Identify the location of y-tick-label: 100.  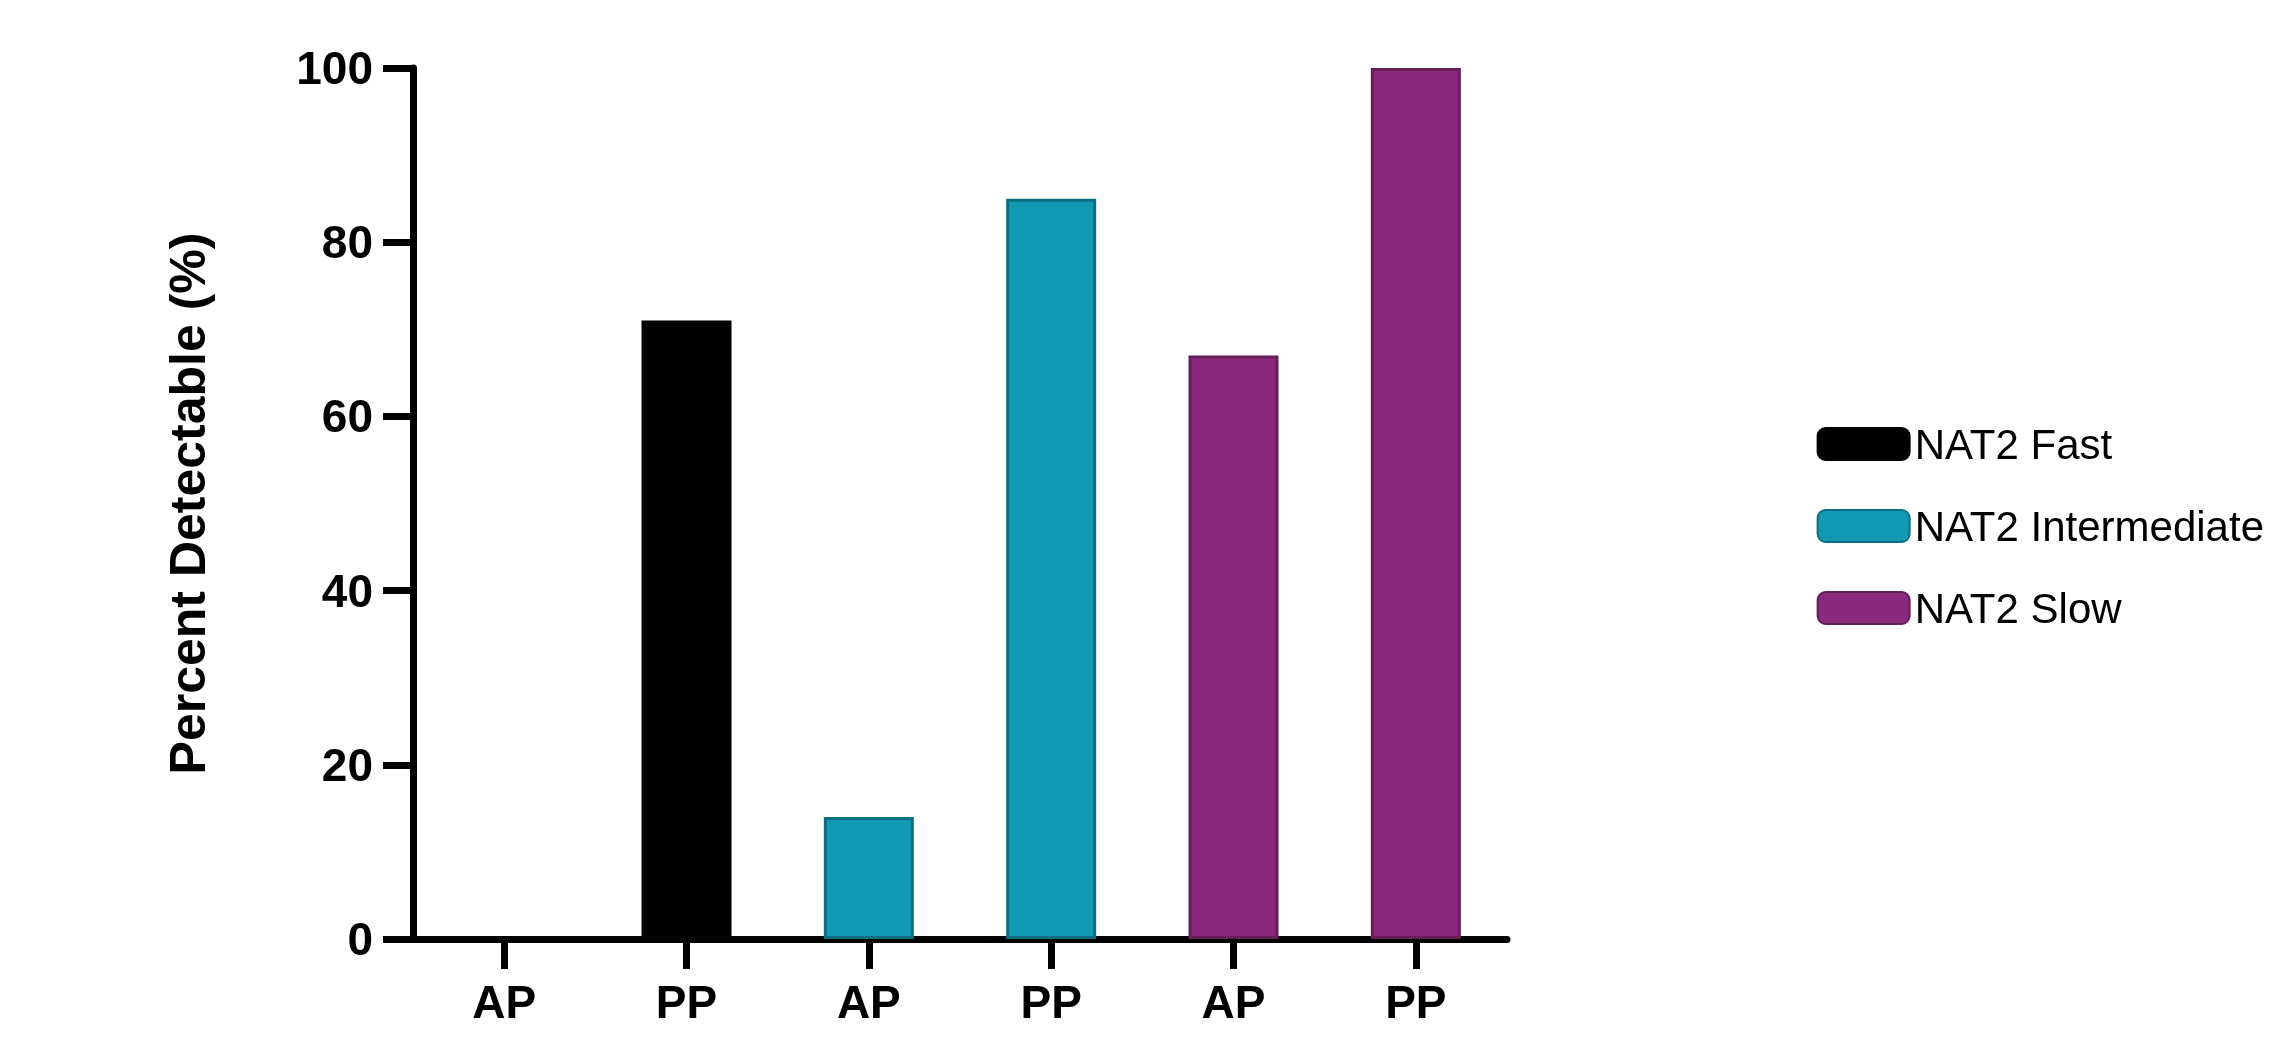
(334, 68).